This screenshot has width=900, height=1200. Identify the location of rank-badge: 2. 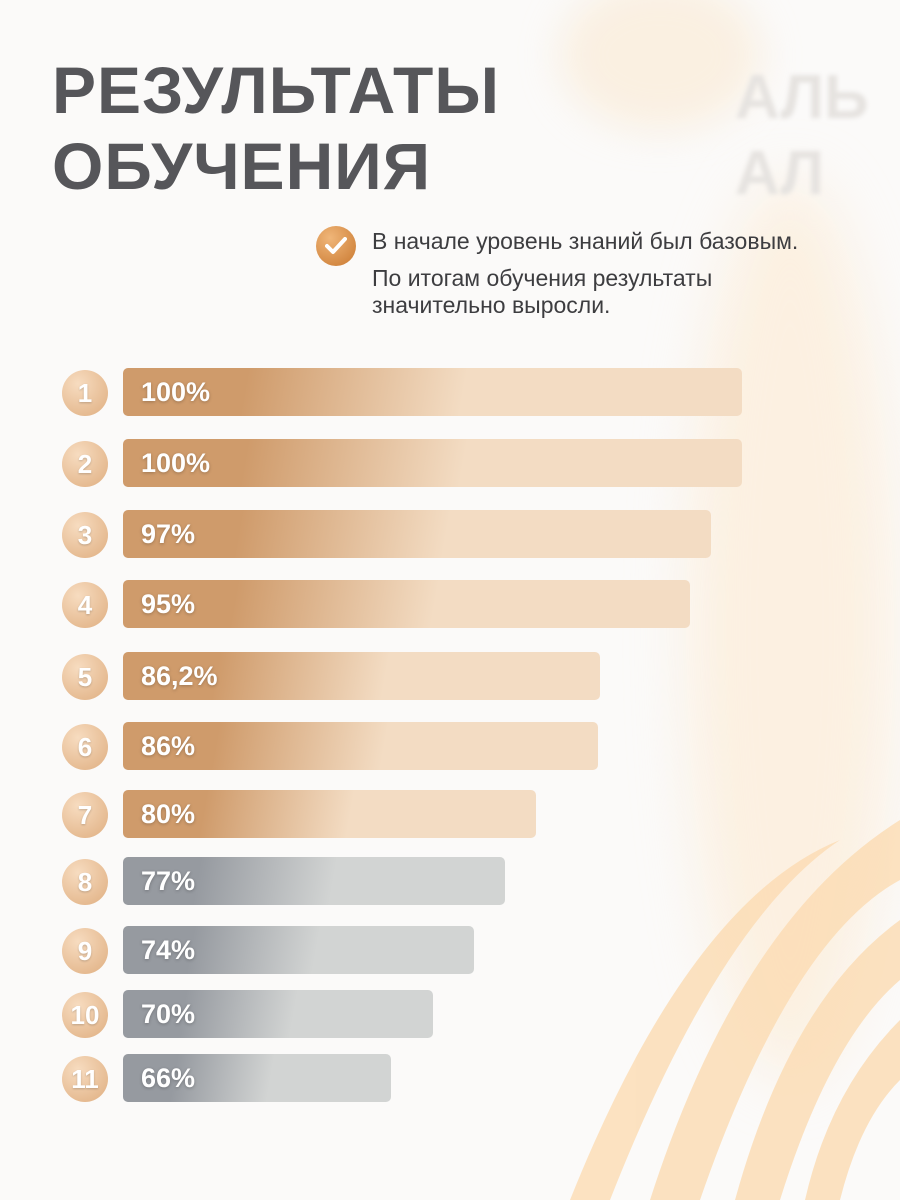
(85, 464).